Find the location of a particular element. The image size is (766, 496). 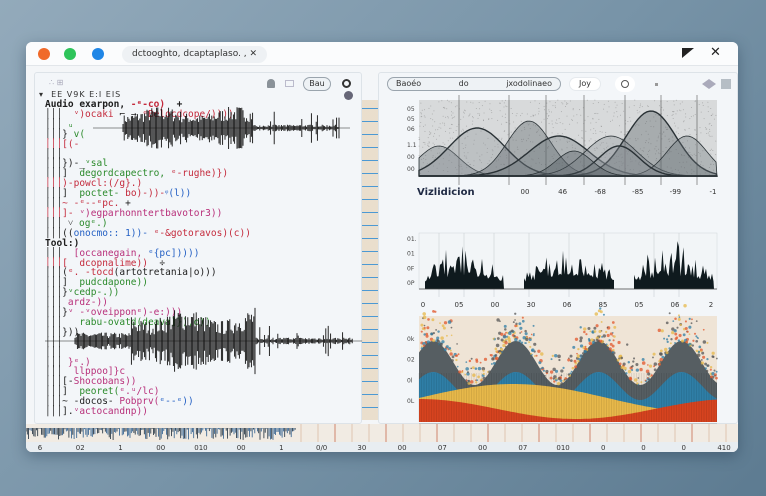

split-ruler is located at coordinates (370, 260).